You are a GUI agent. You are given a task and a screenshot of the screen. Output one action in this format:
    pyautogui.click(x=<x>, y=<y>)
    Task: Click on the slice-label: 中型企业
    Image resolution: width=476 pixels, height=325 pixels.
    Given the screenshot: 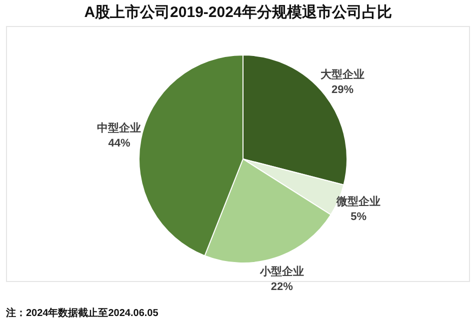 What is the action you would take?
    pyautogui.click(x=119, y=127)
    